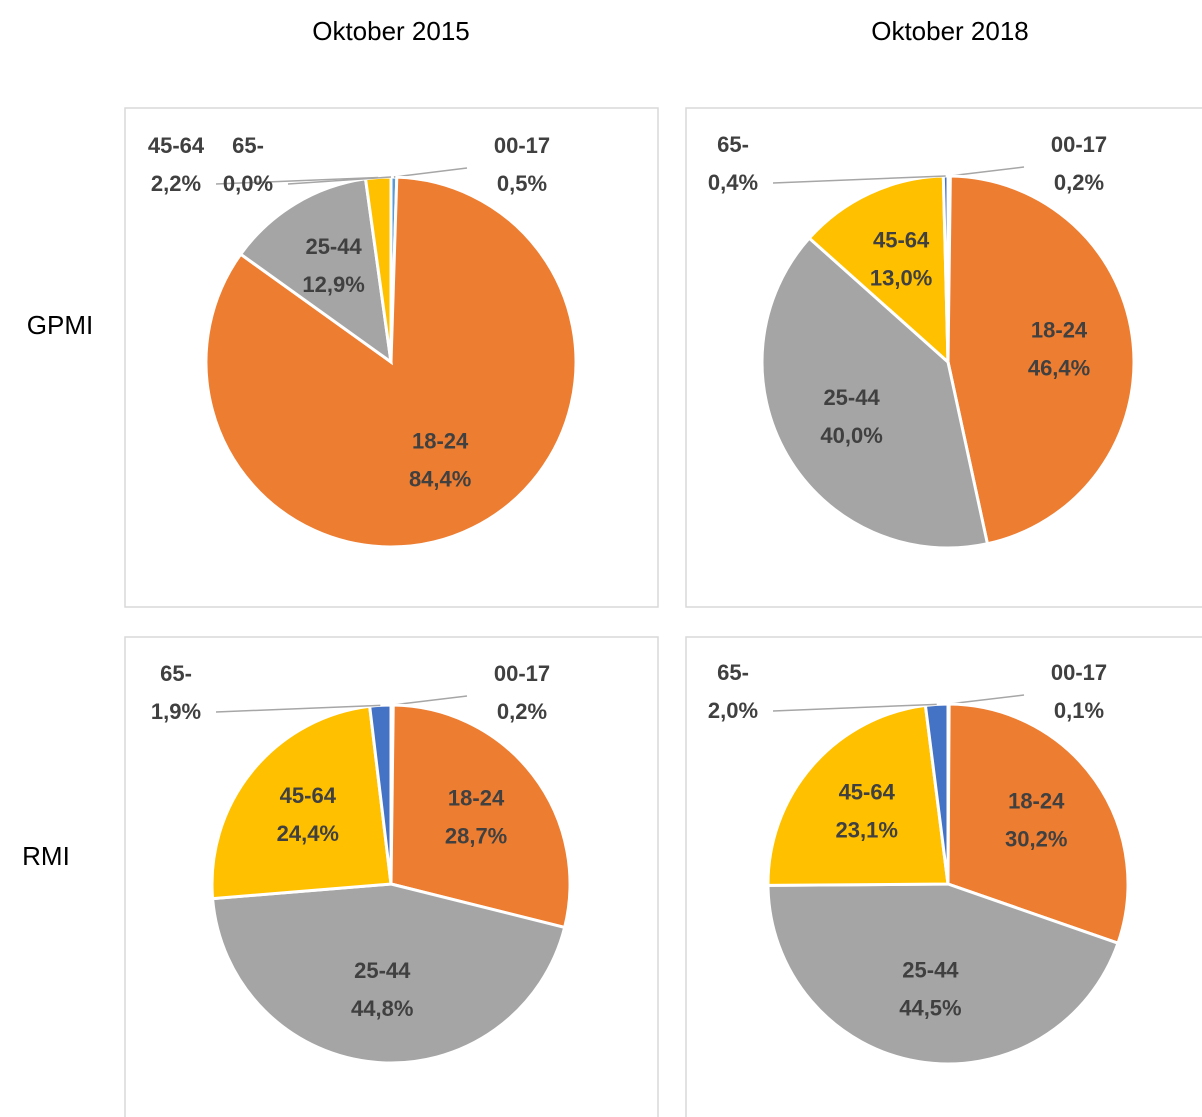  Describe the element at coordinates (476, 835) in the screenshot. I see `slice-value-label: 28,7%` at that location.